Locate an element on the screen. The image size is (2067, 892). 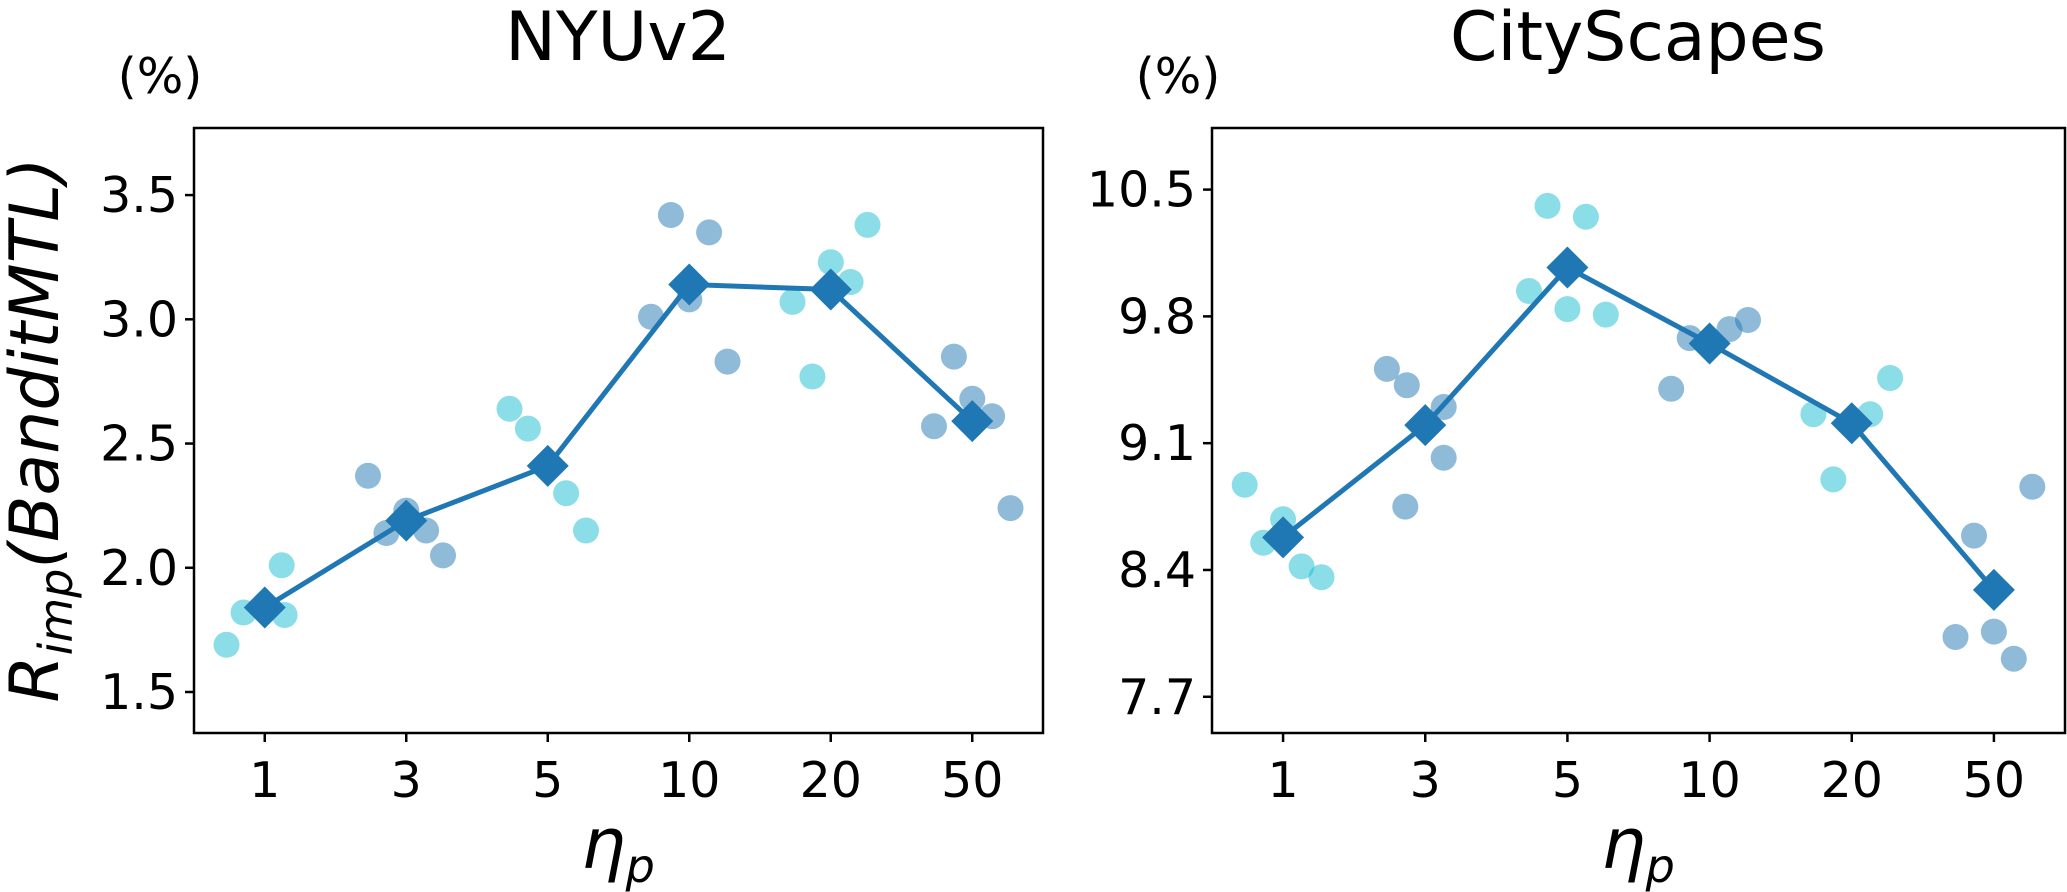
y-tick-label: 9.1 is located at coordinates (1157, 443).